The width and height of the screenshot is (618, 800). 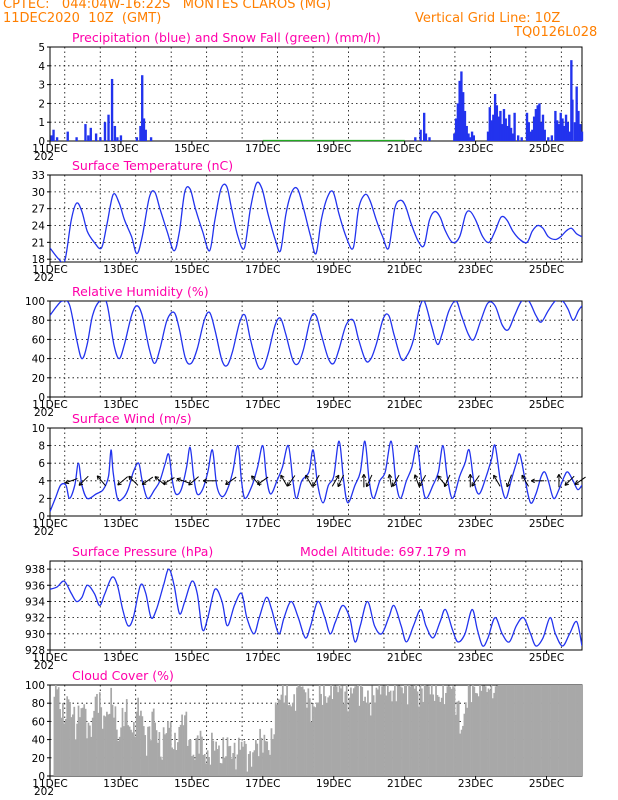 I want to click on x-tick-label: 21DEC, so click(x=404, y=270).